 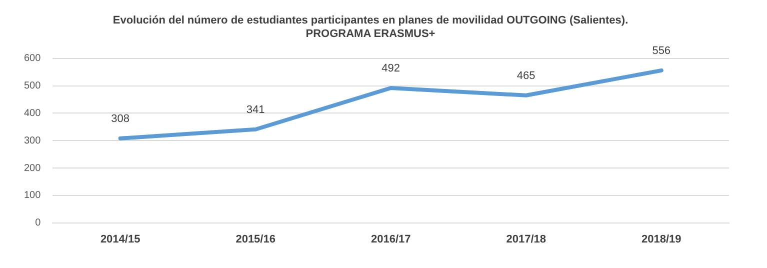 What do you see at coordinates (661, 239) in the screenshot?
I see `x-tick-label: 2018/19` at bounding box center [661, 239].